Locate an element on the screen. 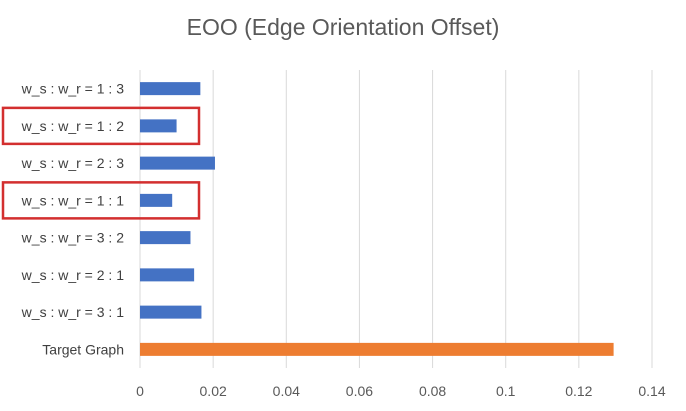  category-label: w_s : w_r = 3 : 1 is located at coordinates (73, 312).